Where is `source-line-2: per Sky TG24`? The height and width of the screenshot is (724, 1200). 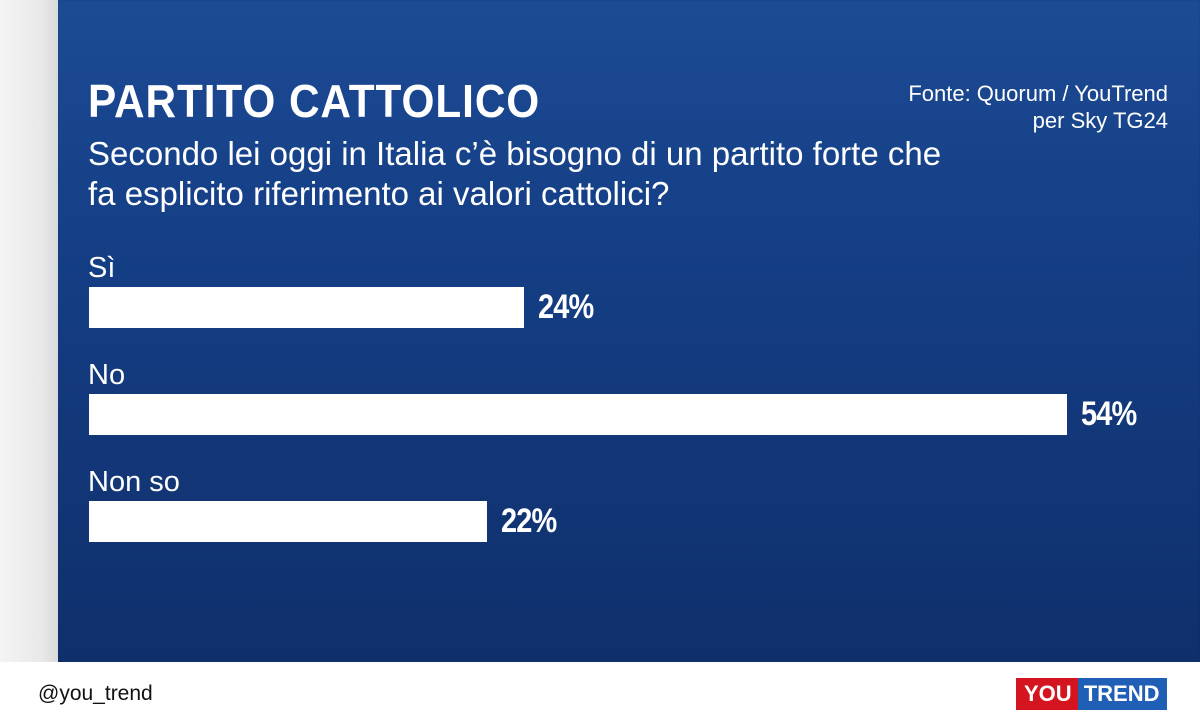 source-line-2: per Sky TG24 is located at coordinates (1100, 120).